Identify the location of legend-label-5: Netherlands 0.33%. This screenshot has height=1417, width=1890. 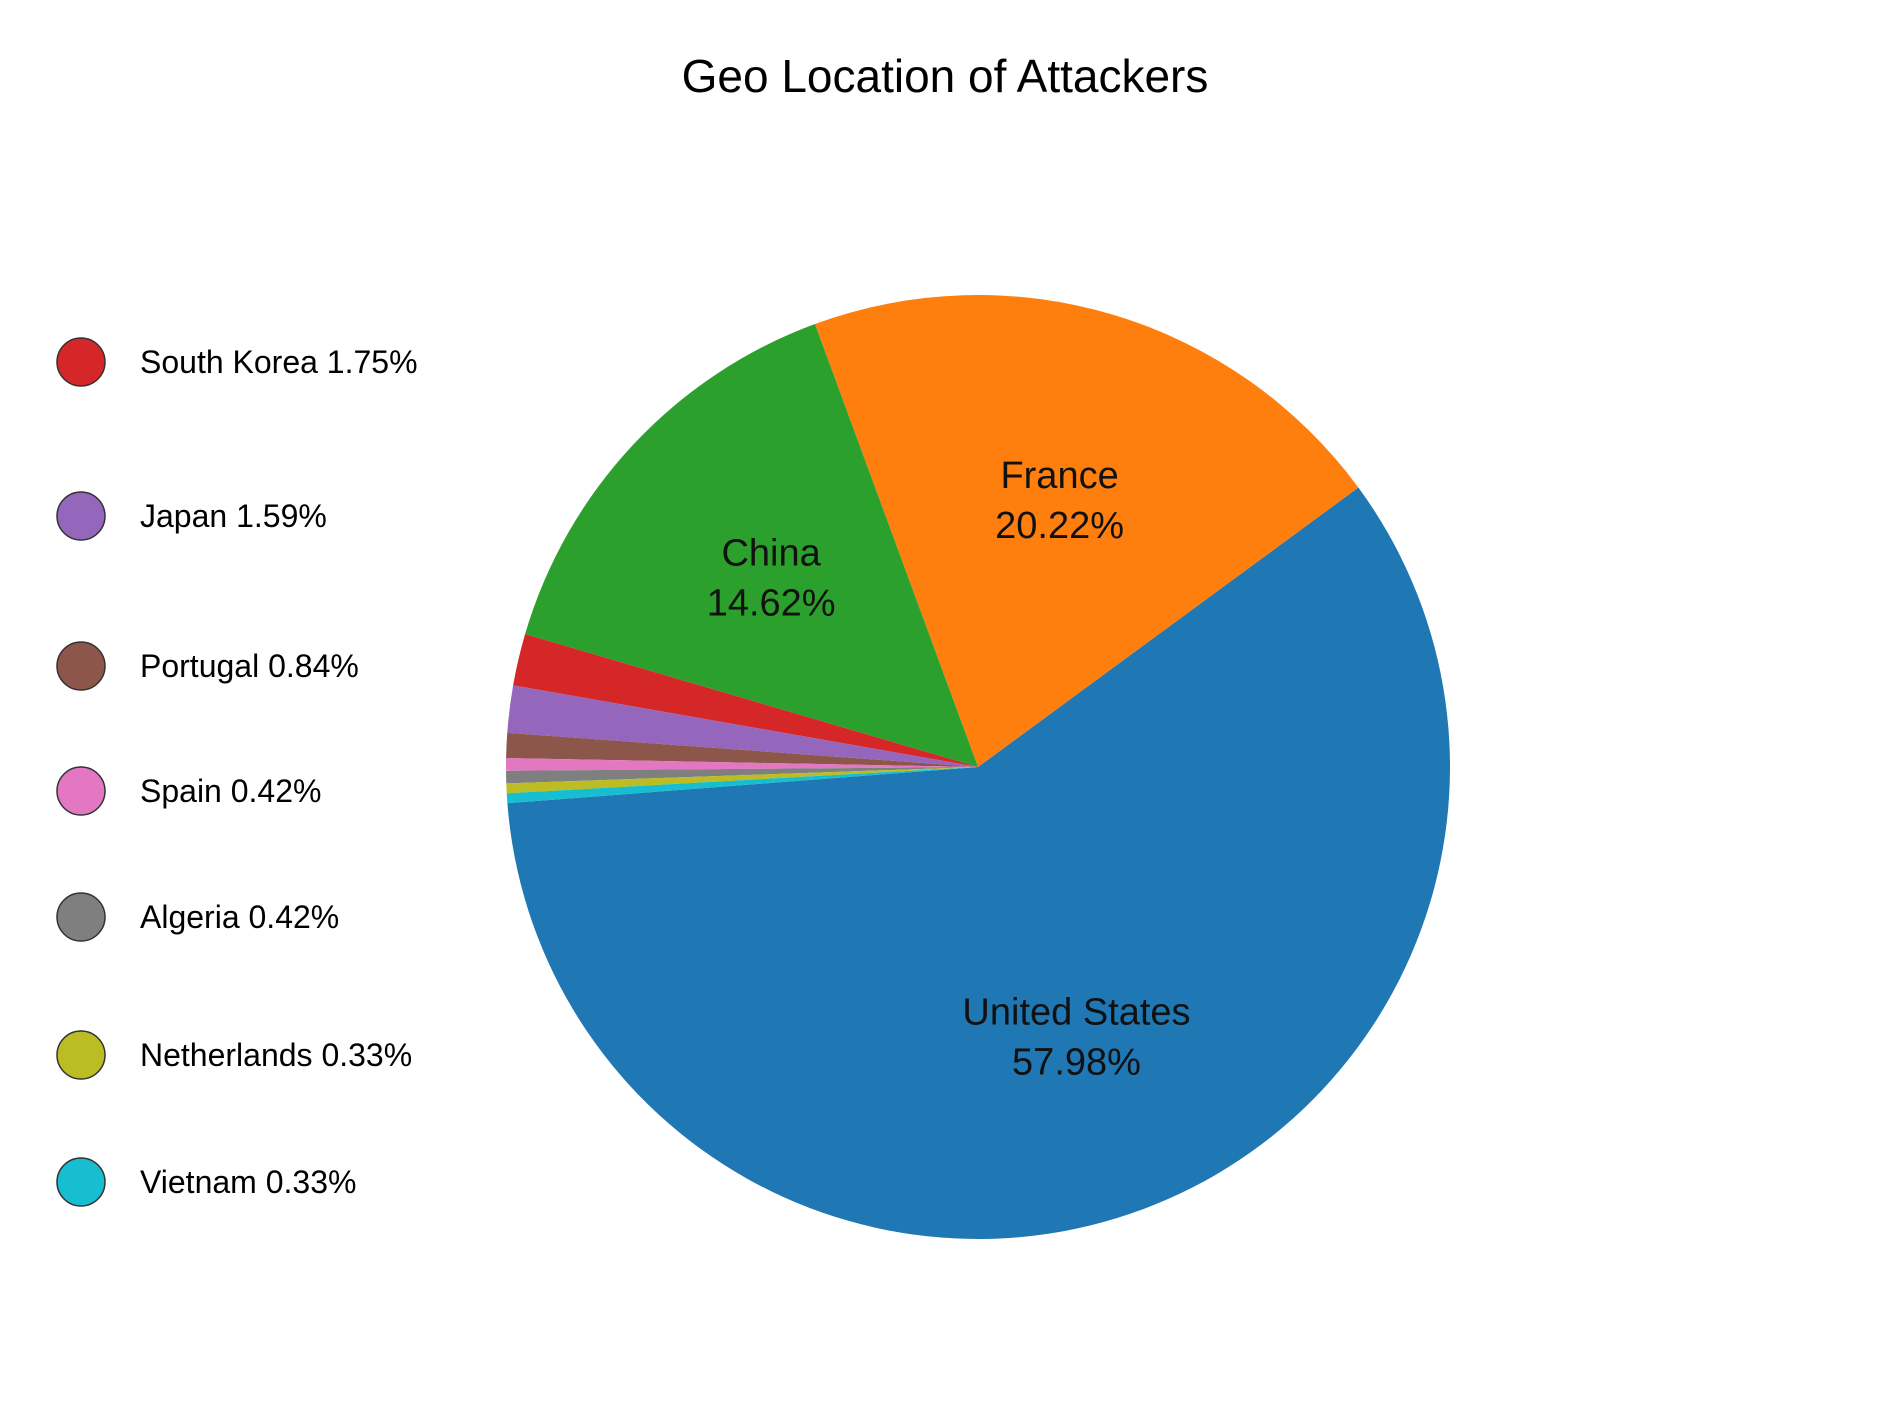
(276, 1055).